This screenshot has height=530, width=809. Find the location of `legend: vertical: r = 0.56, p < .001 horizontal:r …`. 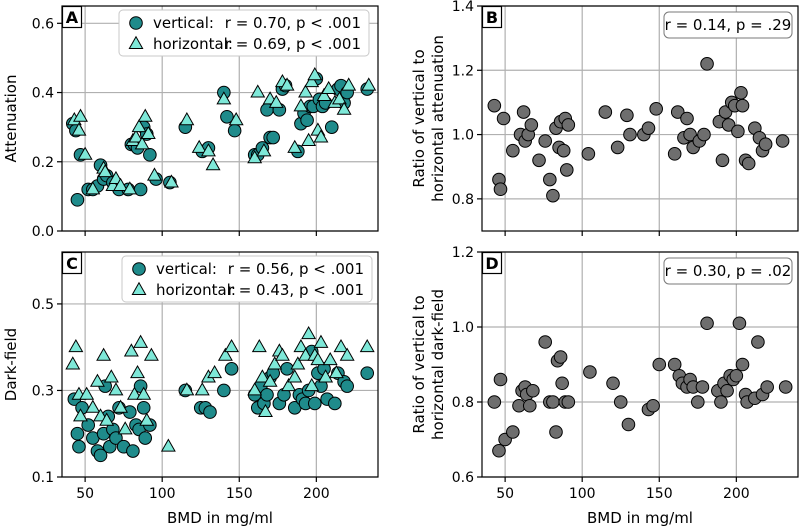

legend: vertical: r = 0.56, p < .001 horizontal:r … is located at coordinates (247, 279).